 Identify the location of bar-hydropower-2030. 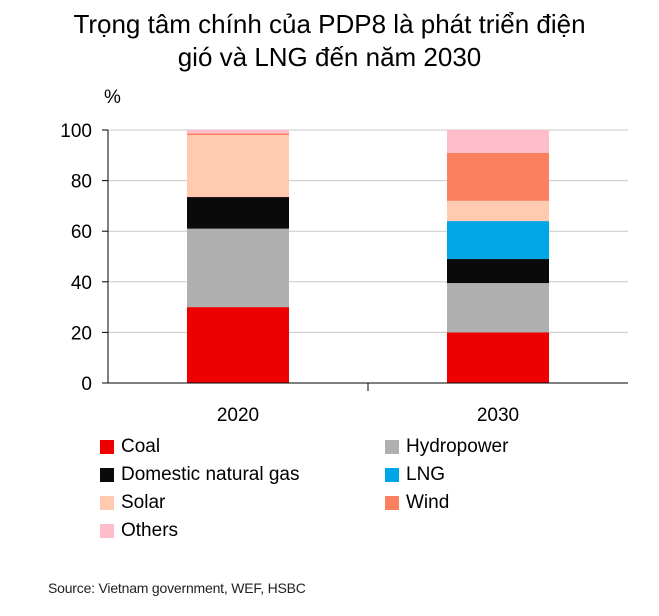
(498, 308).